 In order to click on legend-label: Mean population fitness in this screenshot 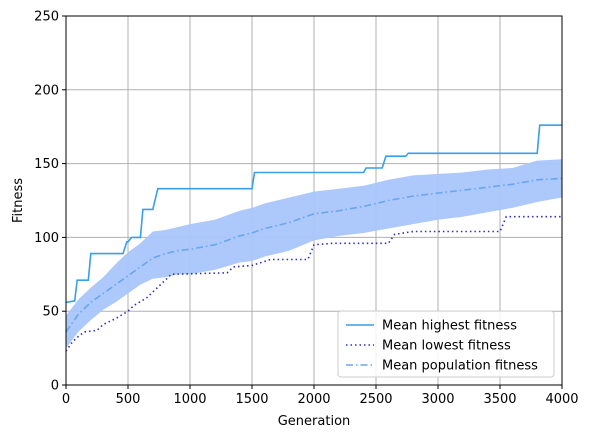, I will do `click(460, 366)`.